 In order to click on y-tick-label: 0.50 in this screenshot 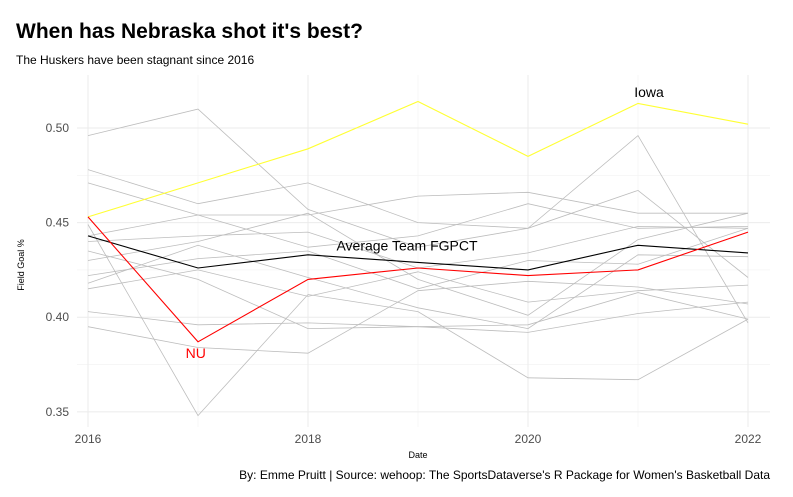, I will do `click(58, 128)`.